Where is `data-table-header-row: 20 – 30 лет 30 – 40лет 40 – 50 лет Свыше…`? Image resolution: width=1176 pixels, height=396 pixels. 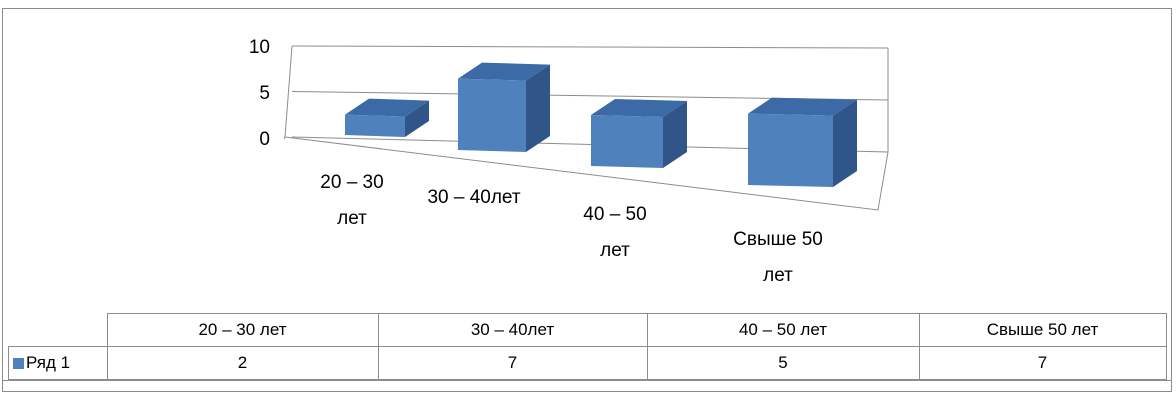 data-table-header-row: 20 – 30 лет 30 – 40лет 40 – 50 лет Свыше… is located at coordinates (587, 330).